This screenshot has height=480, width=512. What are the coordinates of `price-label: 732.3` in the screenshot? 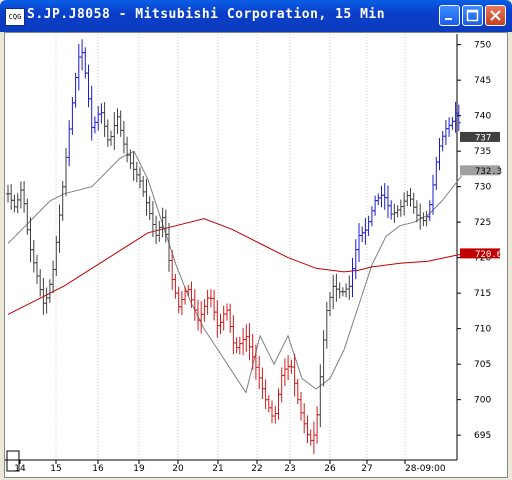 It's located at (488, 172).